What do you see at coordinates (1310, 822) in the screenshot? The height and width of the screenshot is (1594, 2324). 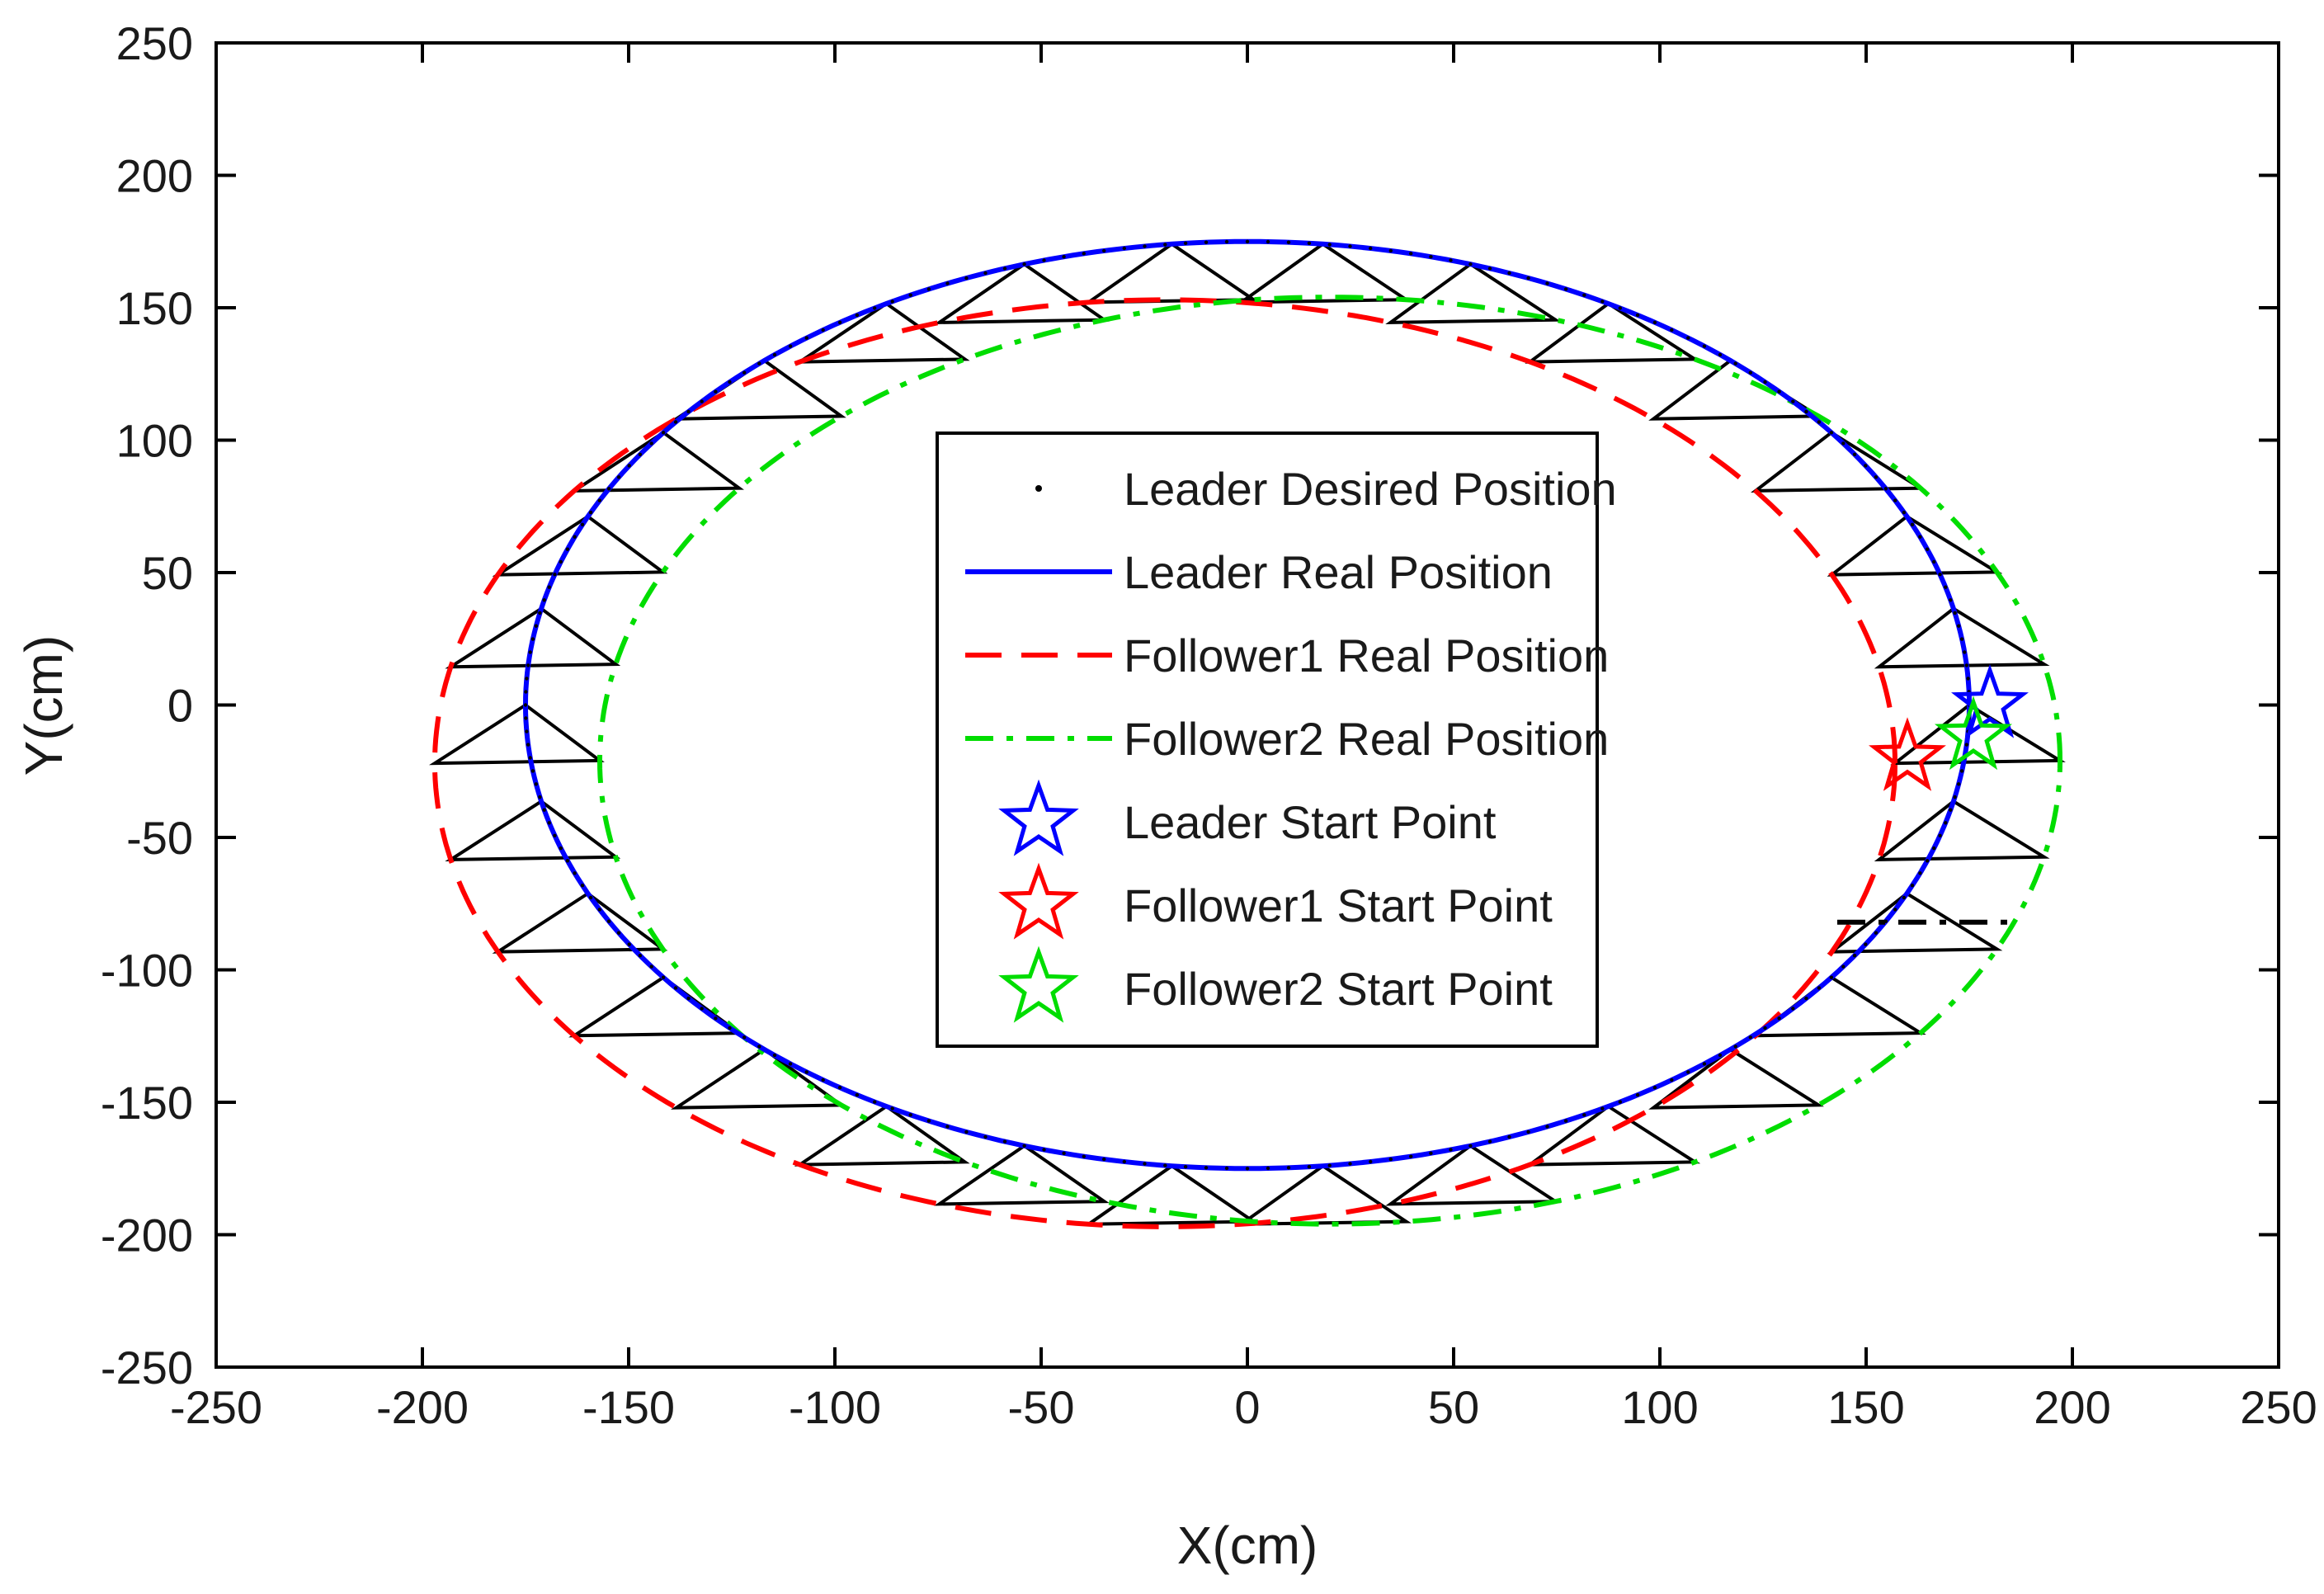 I see `legend-label: Leader Start Point` at bounding box center [1310, 822].